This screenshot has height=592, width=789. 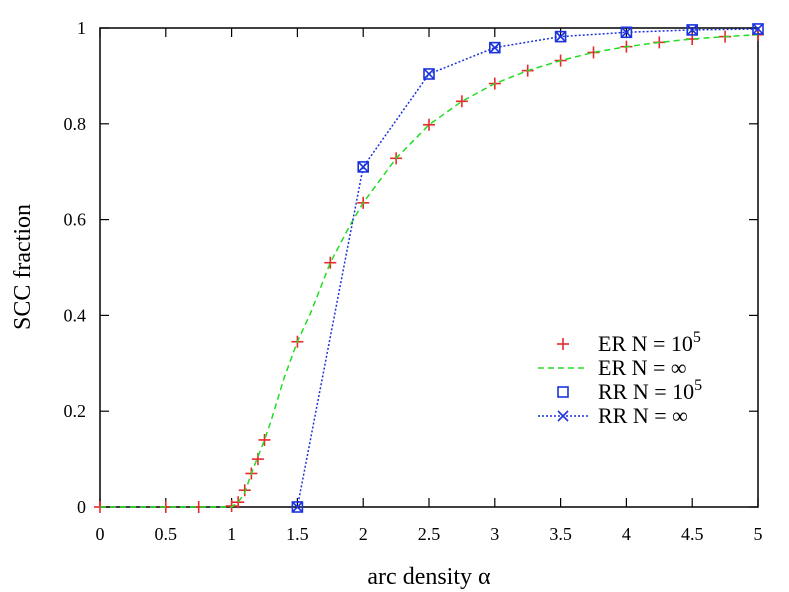 I want to click on y-tick-label: 0.4, so click(x=75, y=315).